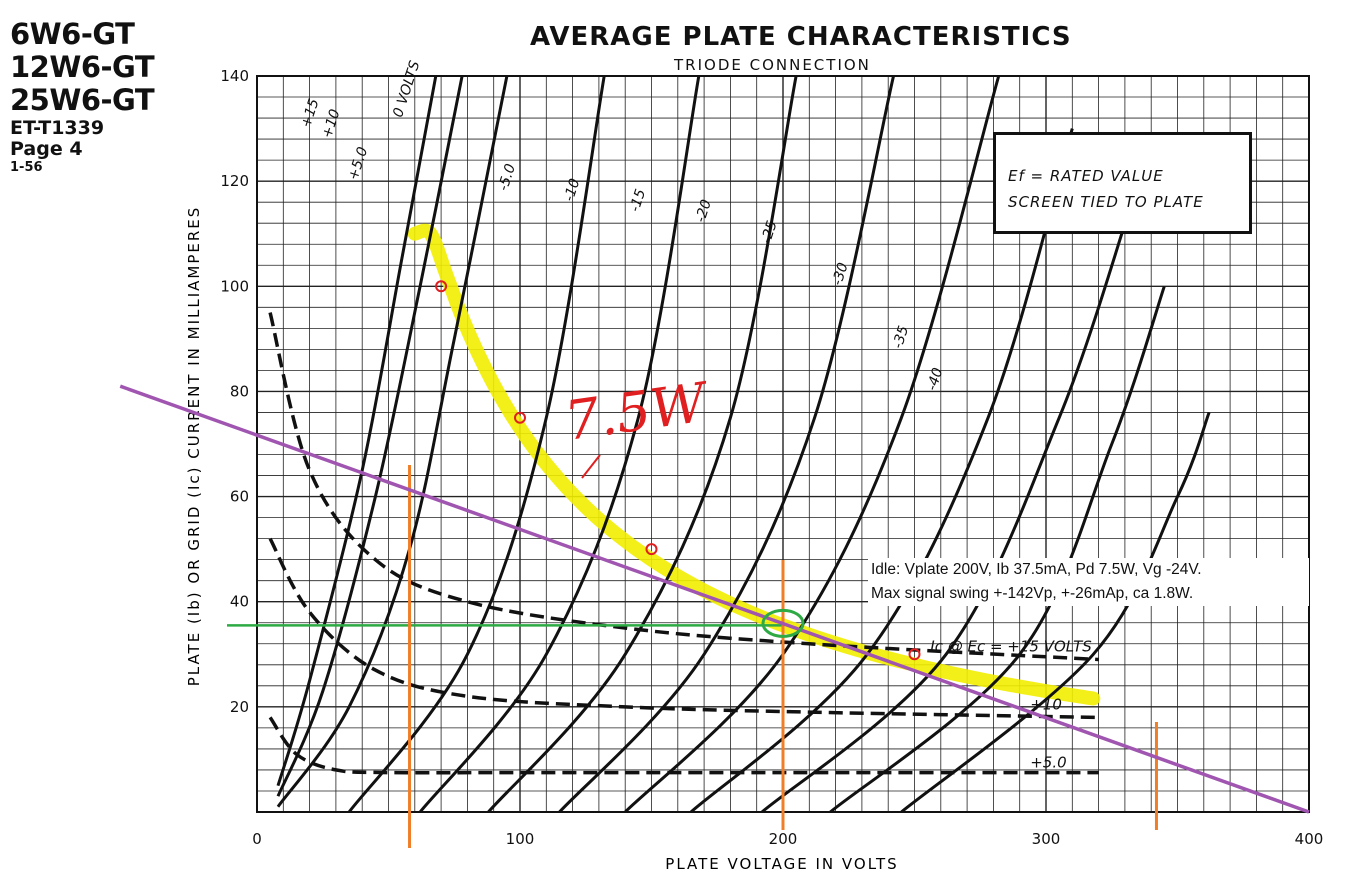 The width and height of the screenshot is (1347, 876). I want to click on y-tick-label: 20, so click(239, 707).